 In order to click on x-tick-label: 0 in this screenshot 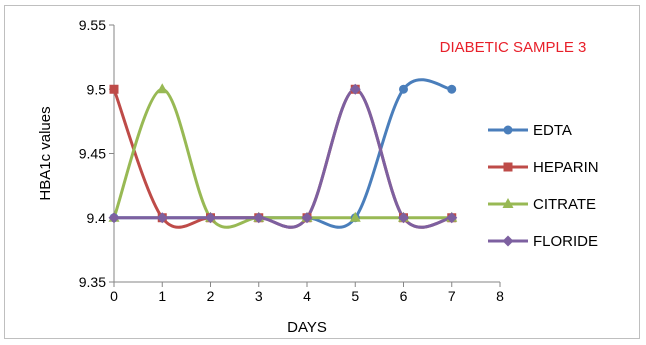, I will do `click(114, 296)`.